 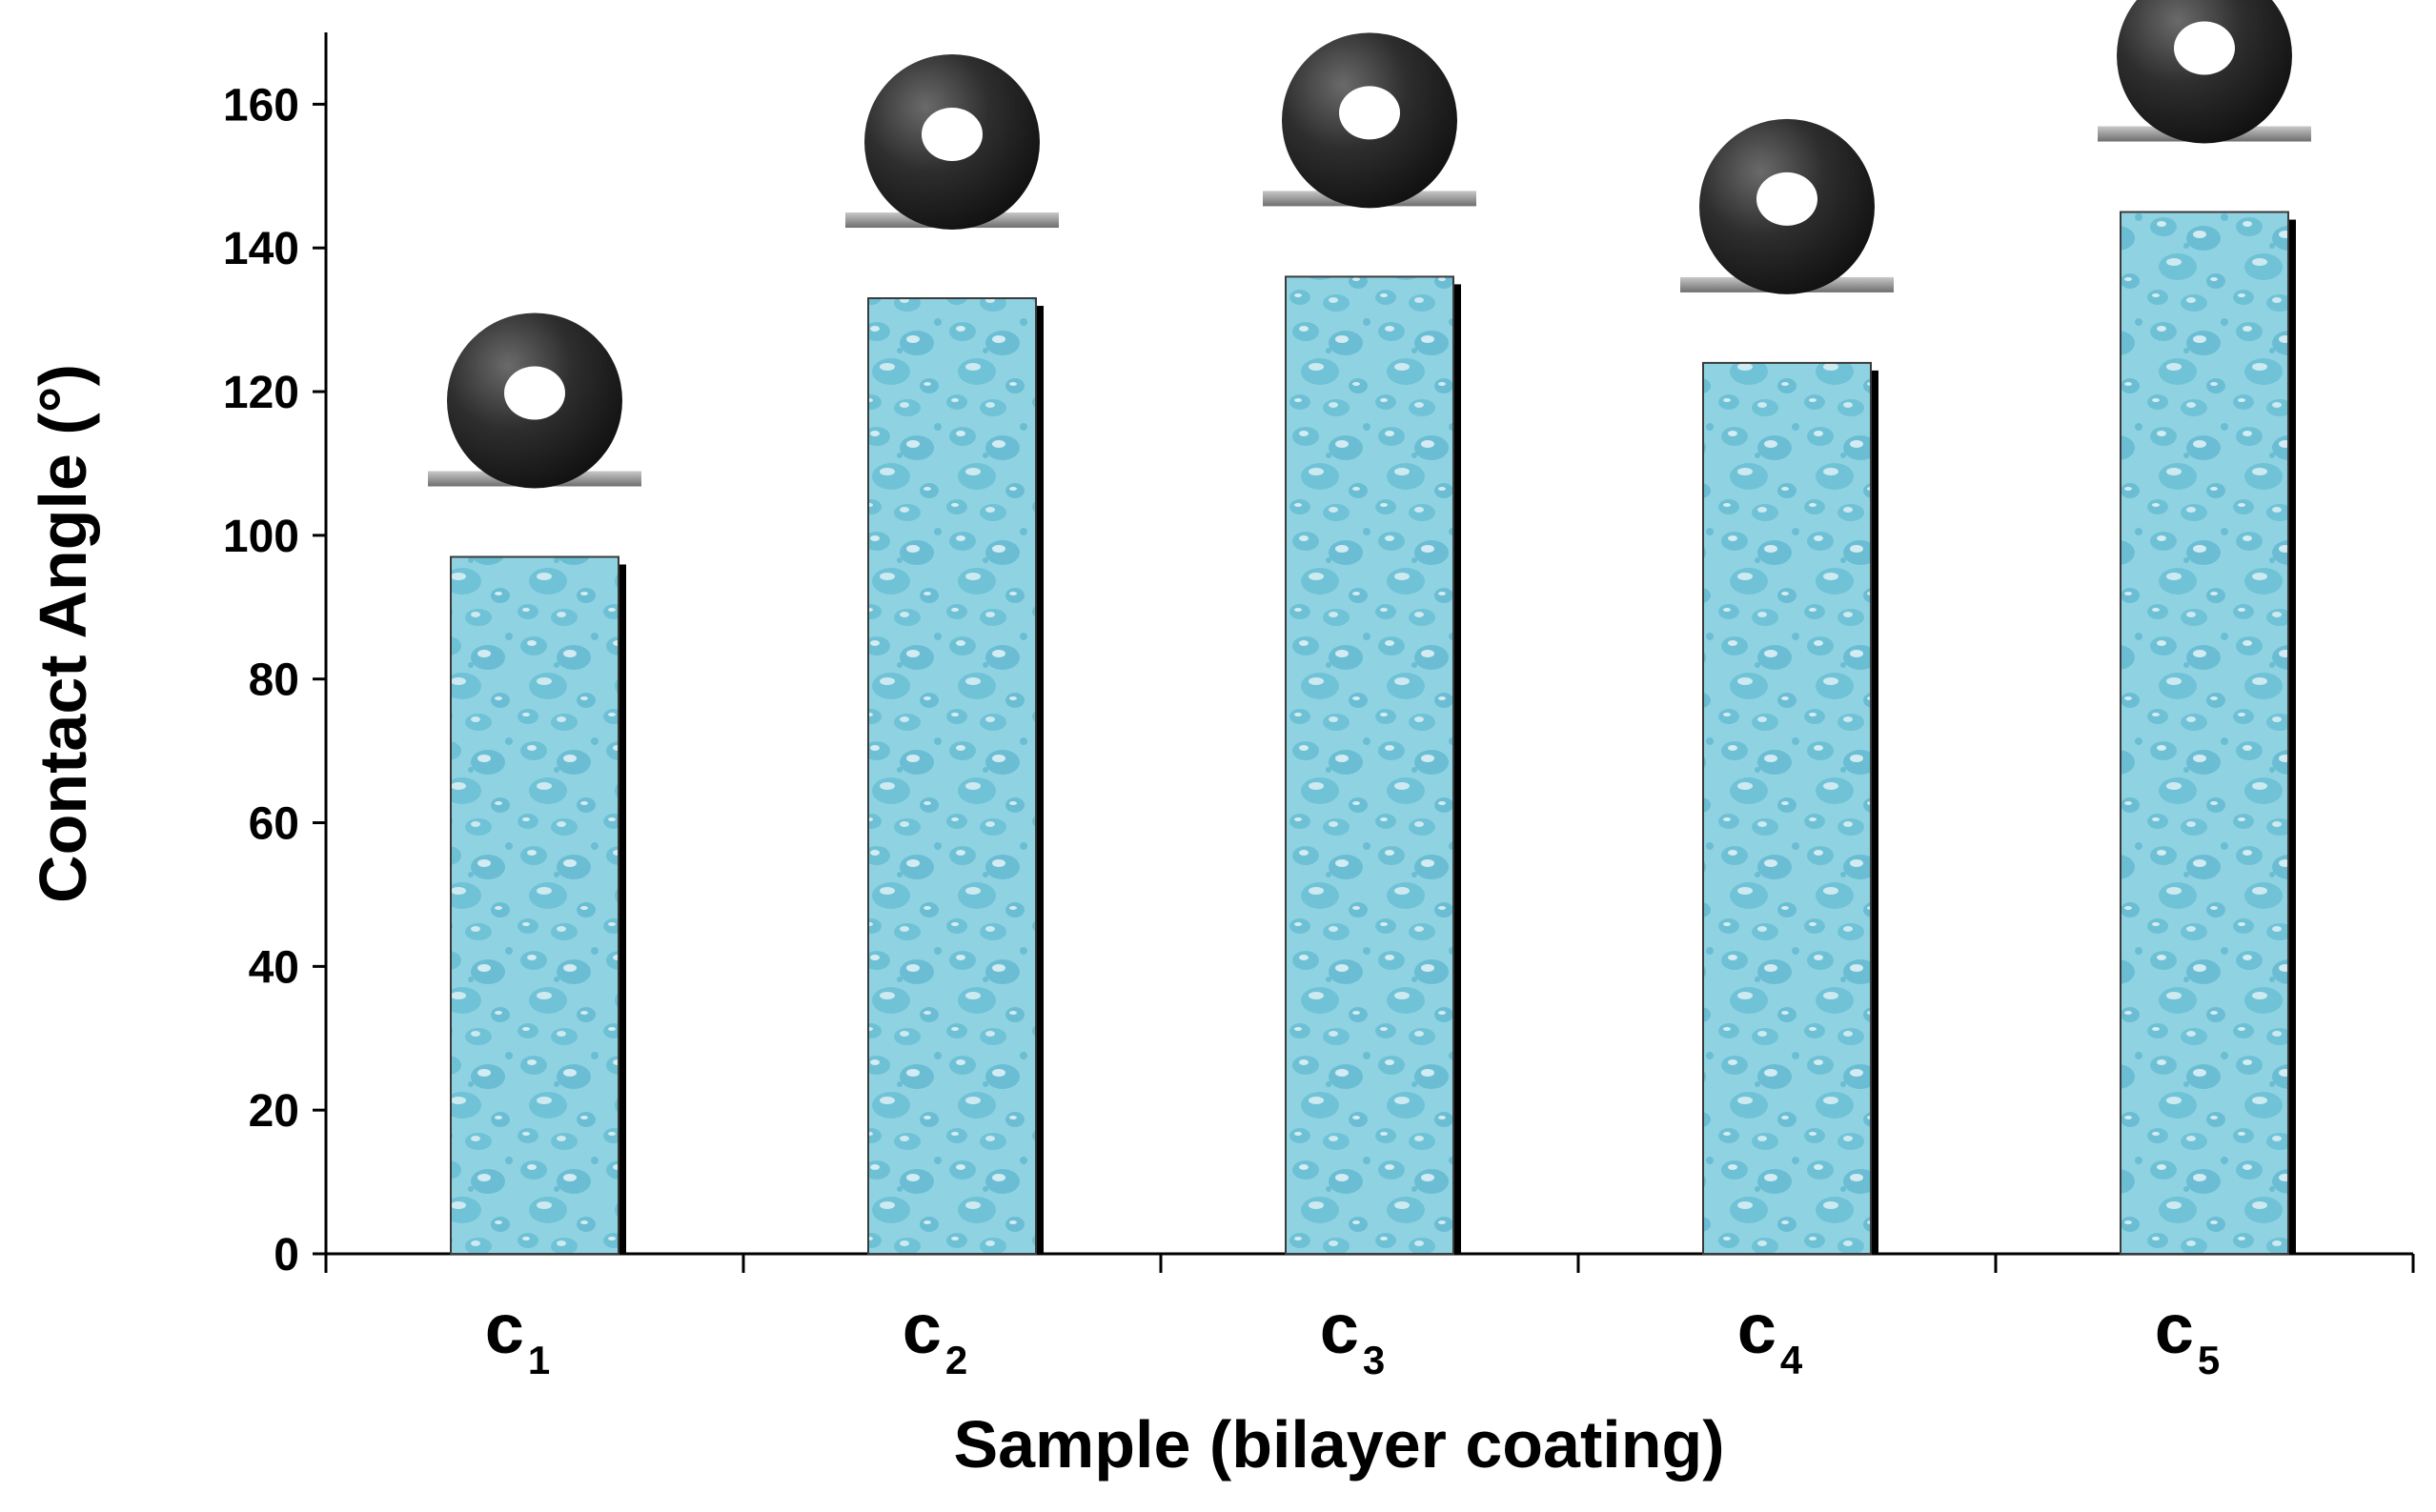 I want to click on y-tick-label: 80, so click(x=274, y=680).